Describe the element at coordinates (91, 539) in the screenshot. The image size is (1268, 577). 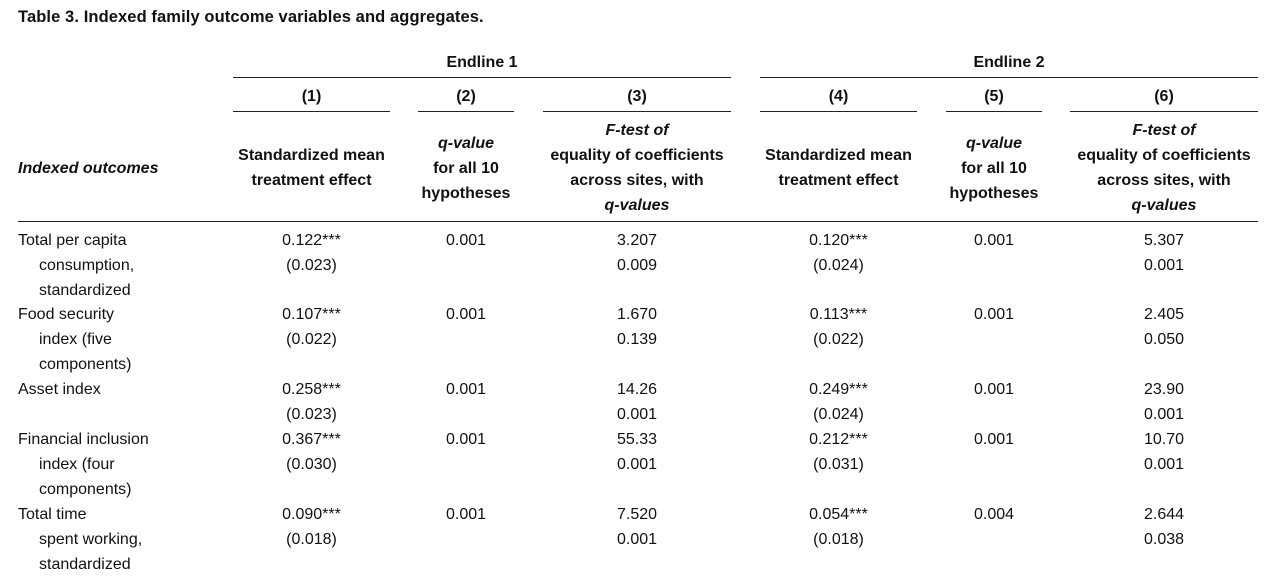
I see `row-label-line: spent working,` at that location.